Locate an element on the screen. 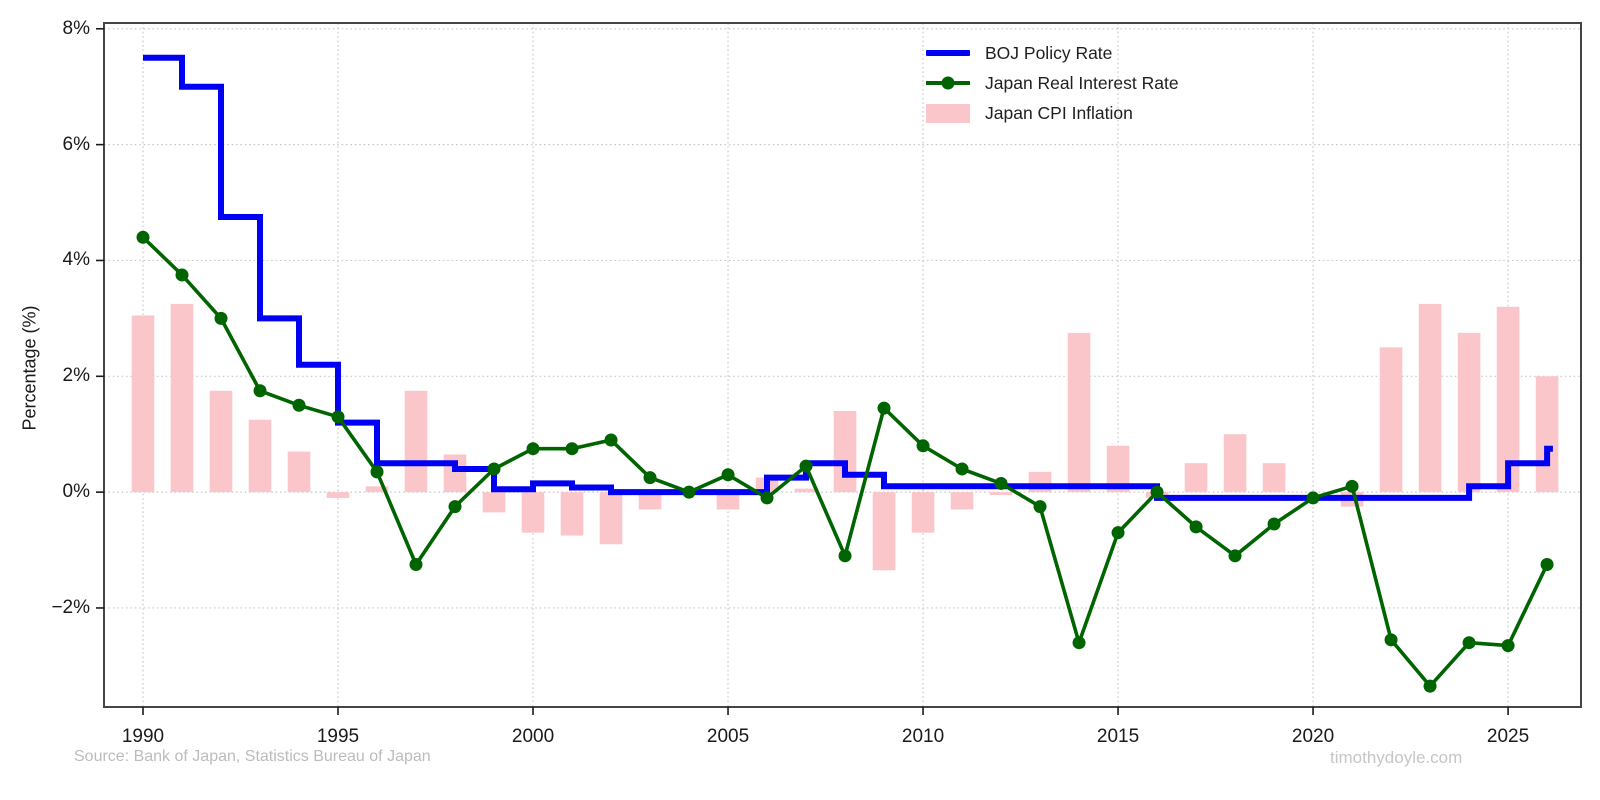  green-line-marker-icon is located at coordinates (948, 83).